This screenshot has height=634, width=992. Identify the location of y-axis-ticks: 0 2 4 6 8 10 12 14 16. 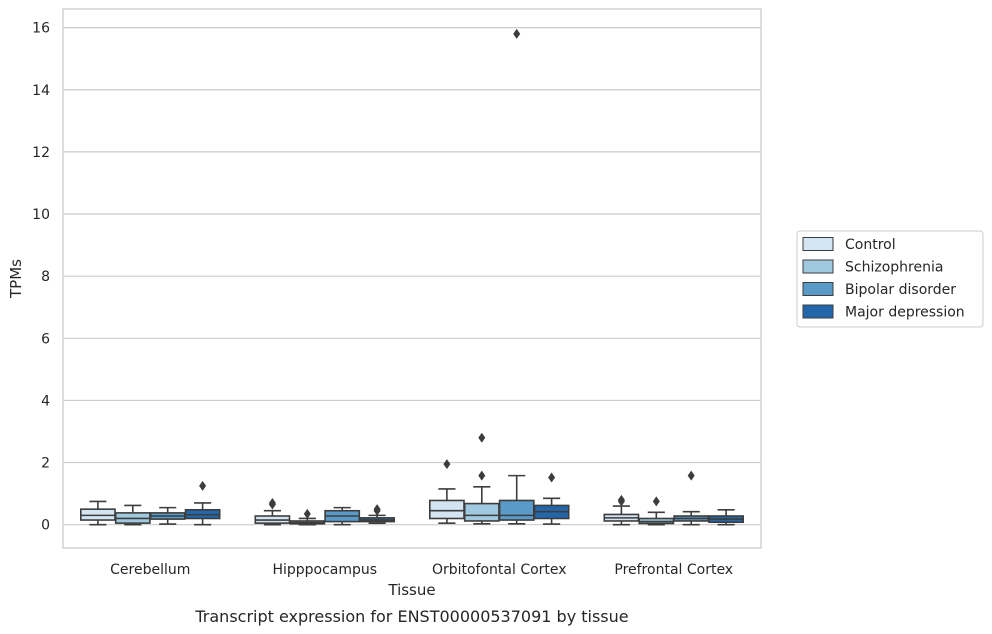
(41, 277).